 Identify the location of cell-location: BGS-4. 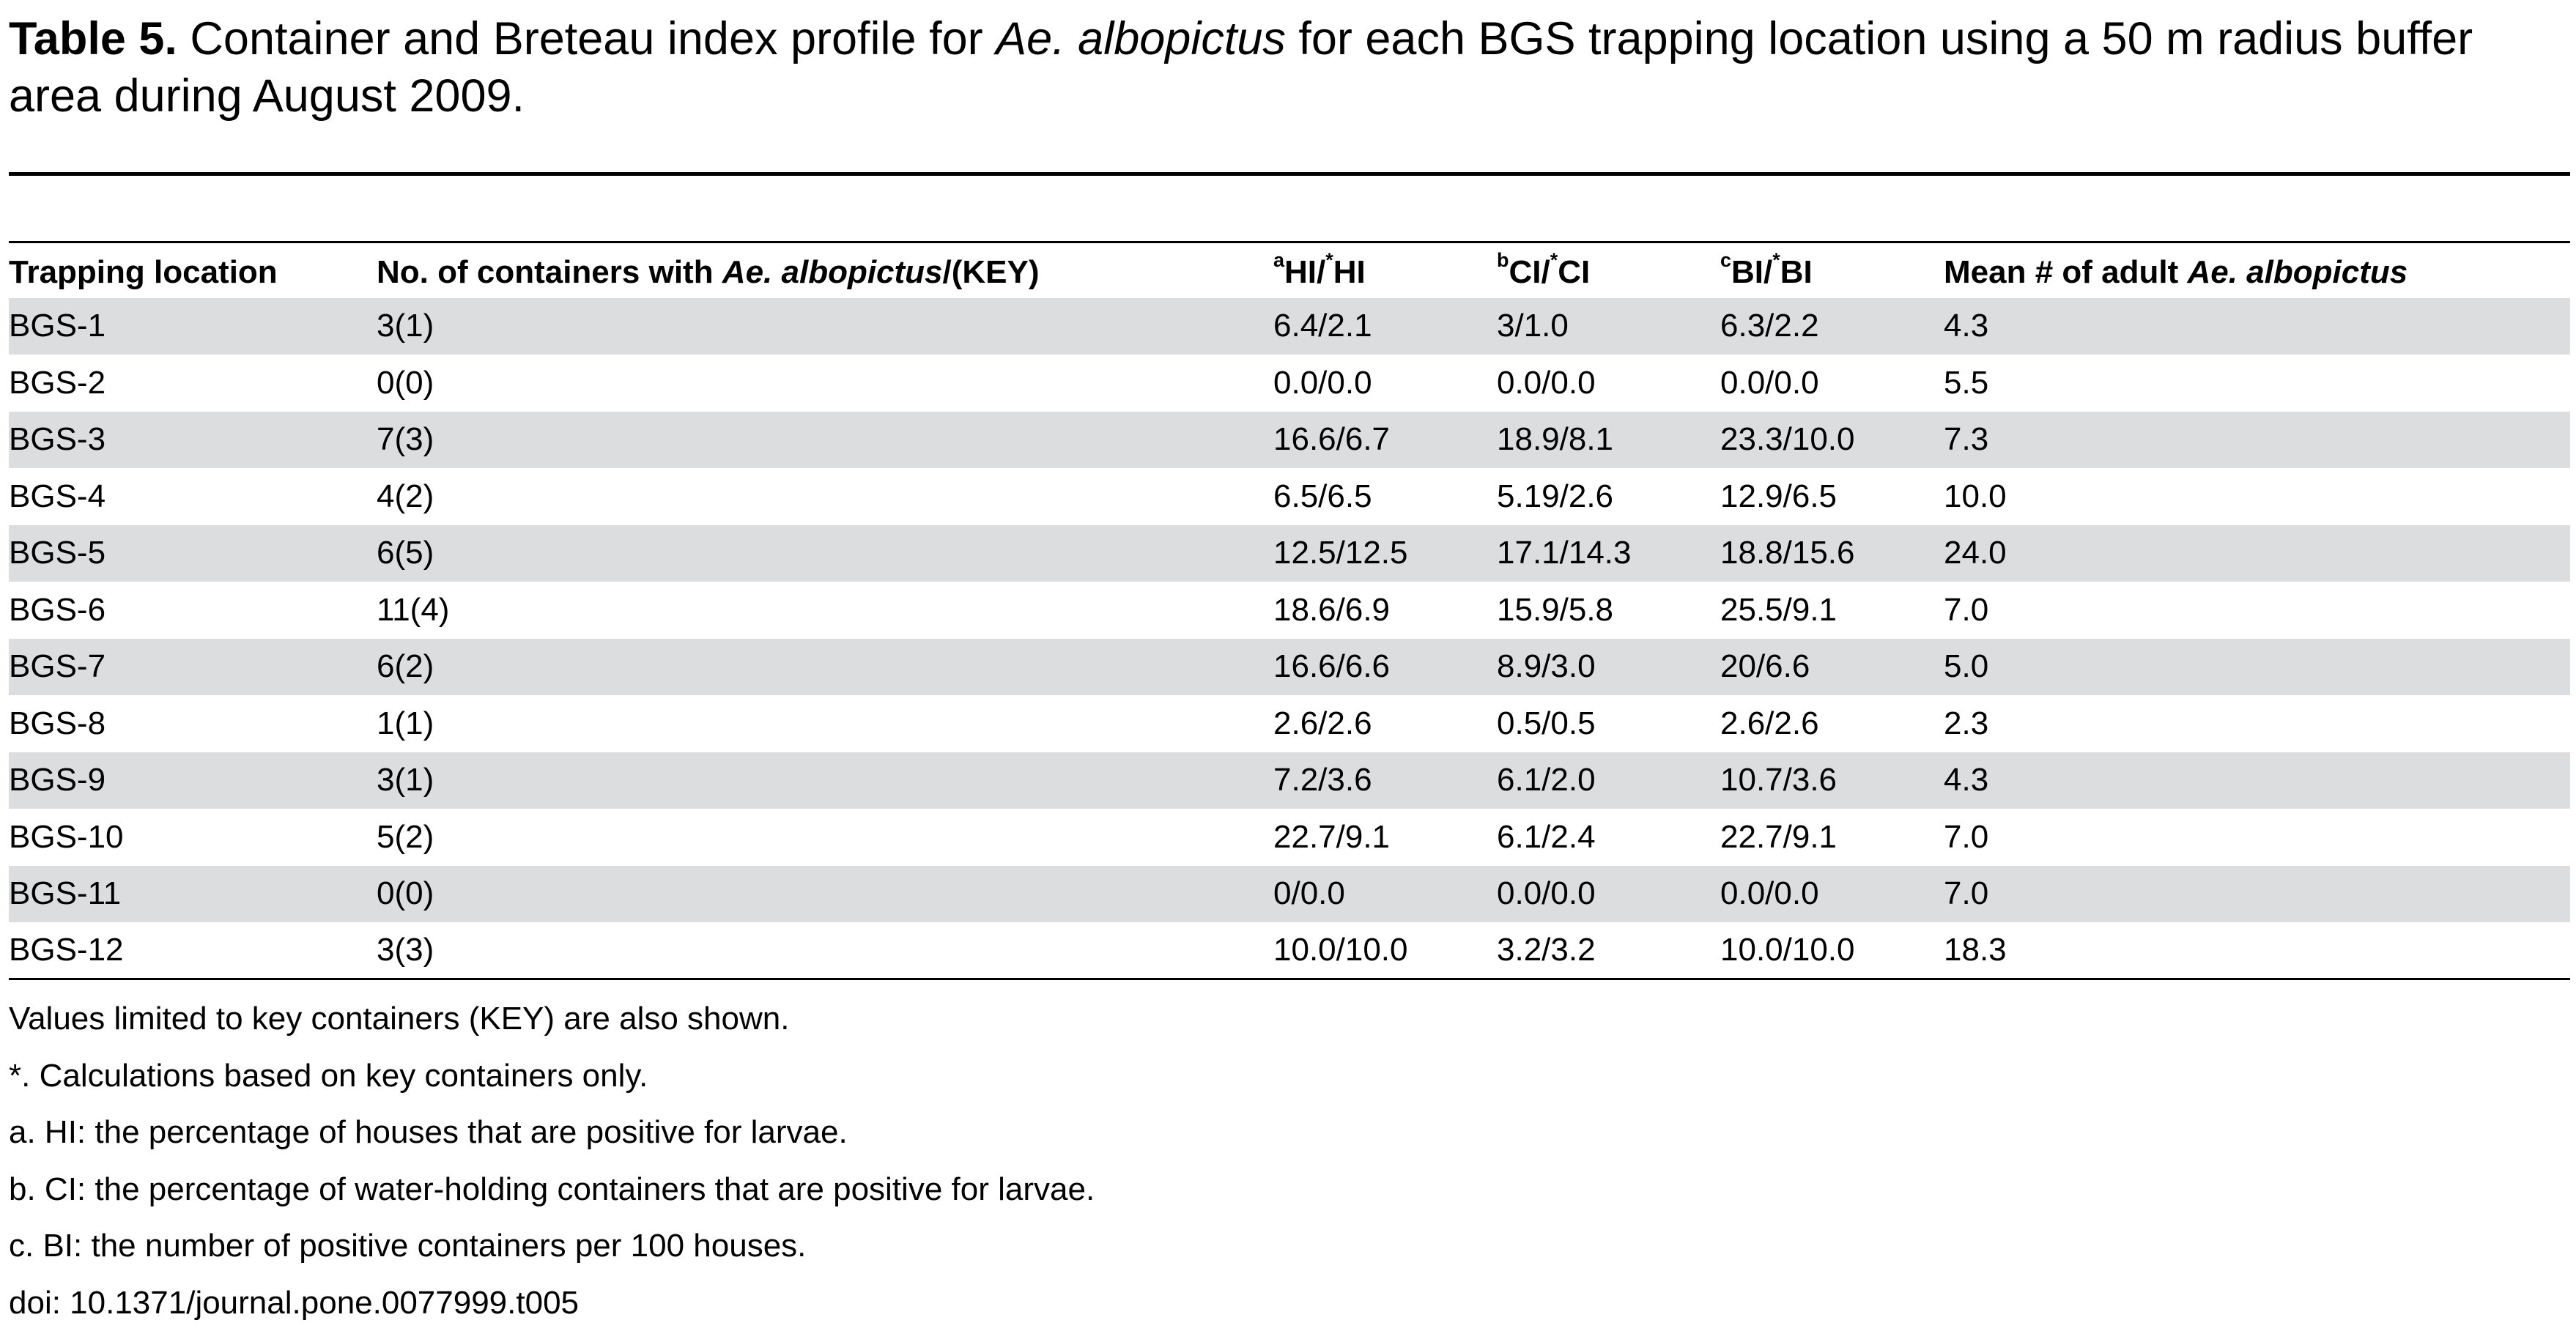
(193, 496).